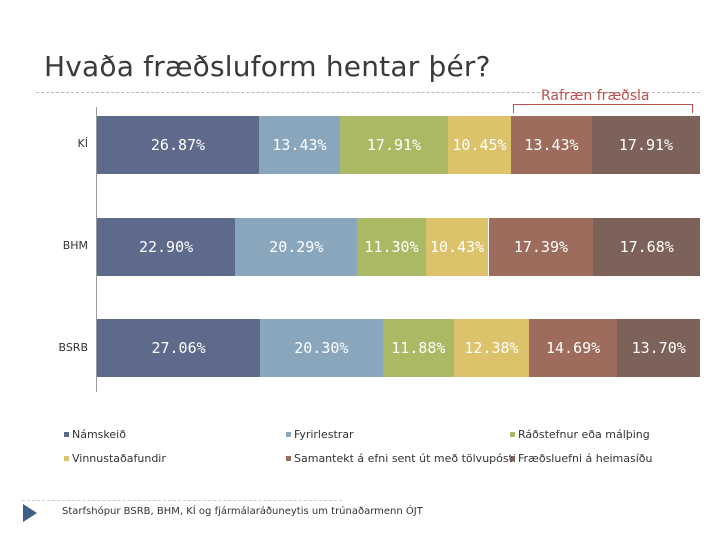 The height and width of the screenshot is (540, 720). I want to click on bar-segment: 11.30%, so click(391, 247).